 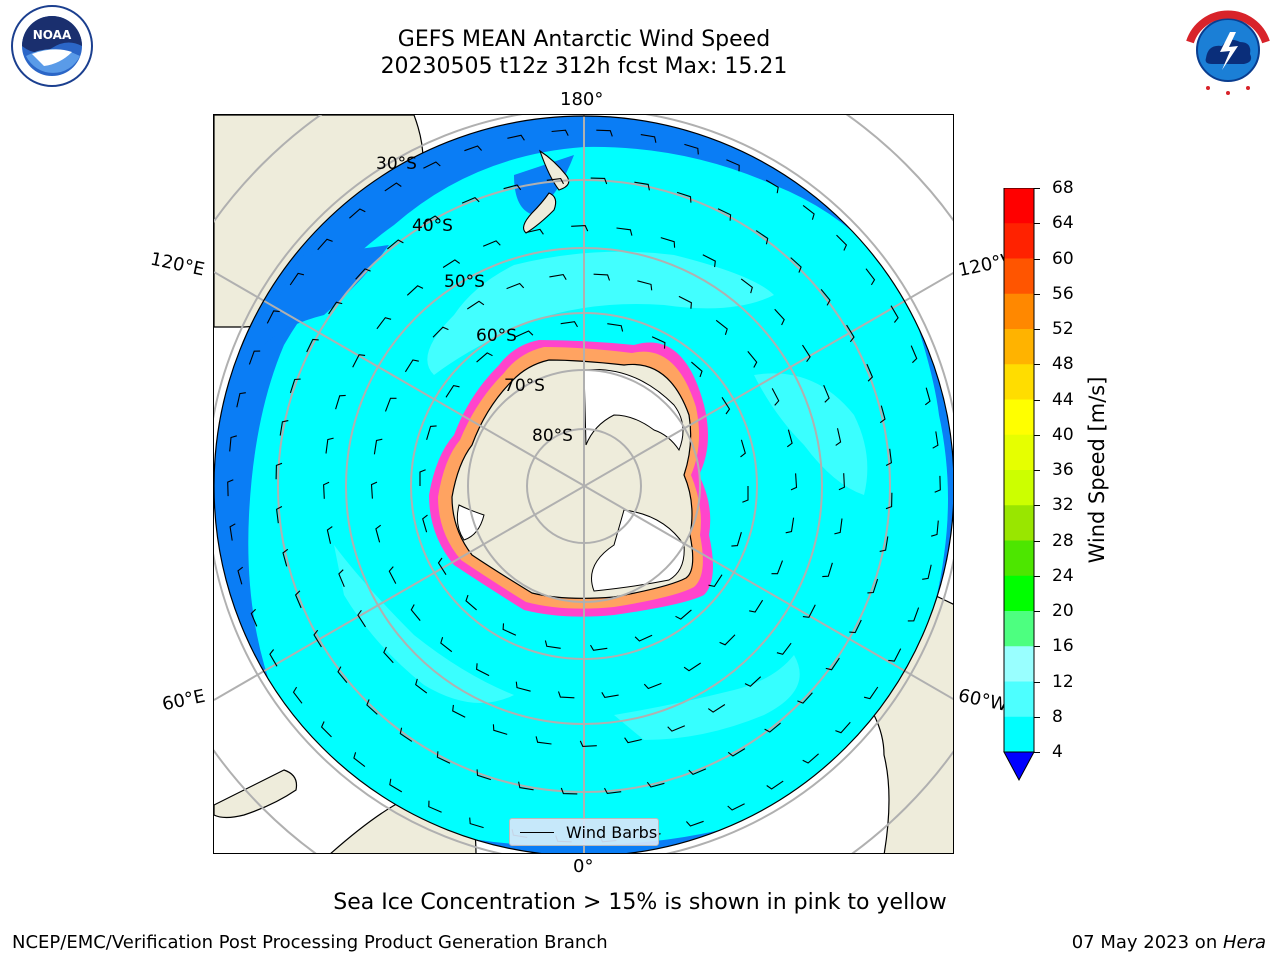 What do you see at coordinates (1147, 942) in the screenshot?
I see `footer-date-text: 07 May 2023 on` at bounding box center [1147, 942].